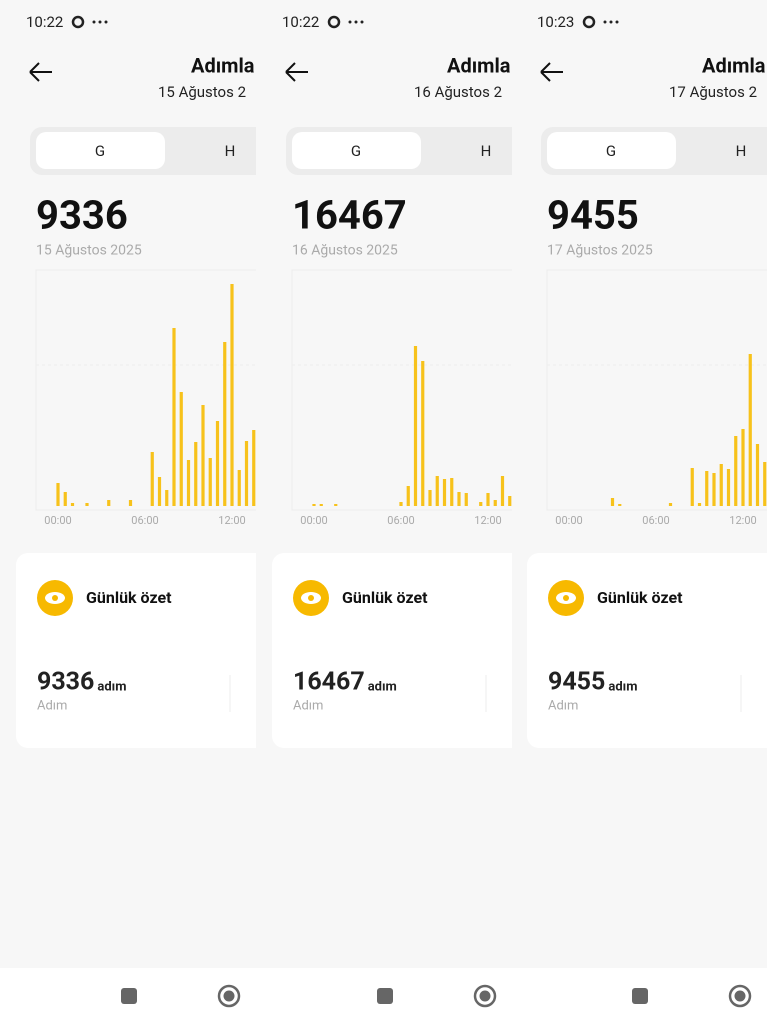 This screenshot has width=767, height=1024. I want to click on status-time: 10:22, so click(44, 22).